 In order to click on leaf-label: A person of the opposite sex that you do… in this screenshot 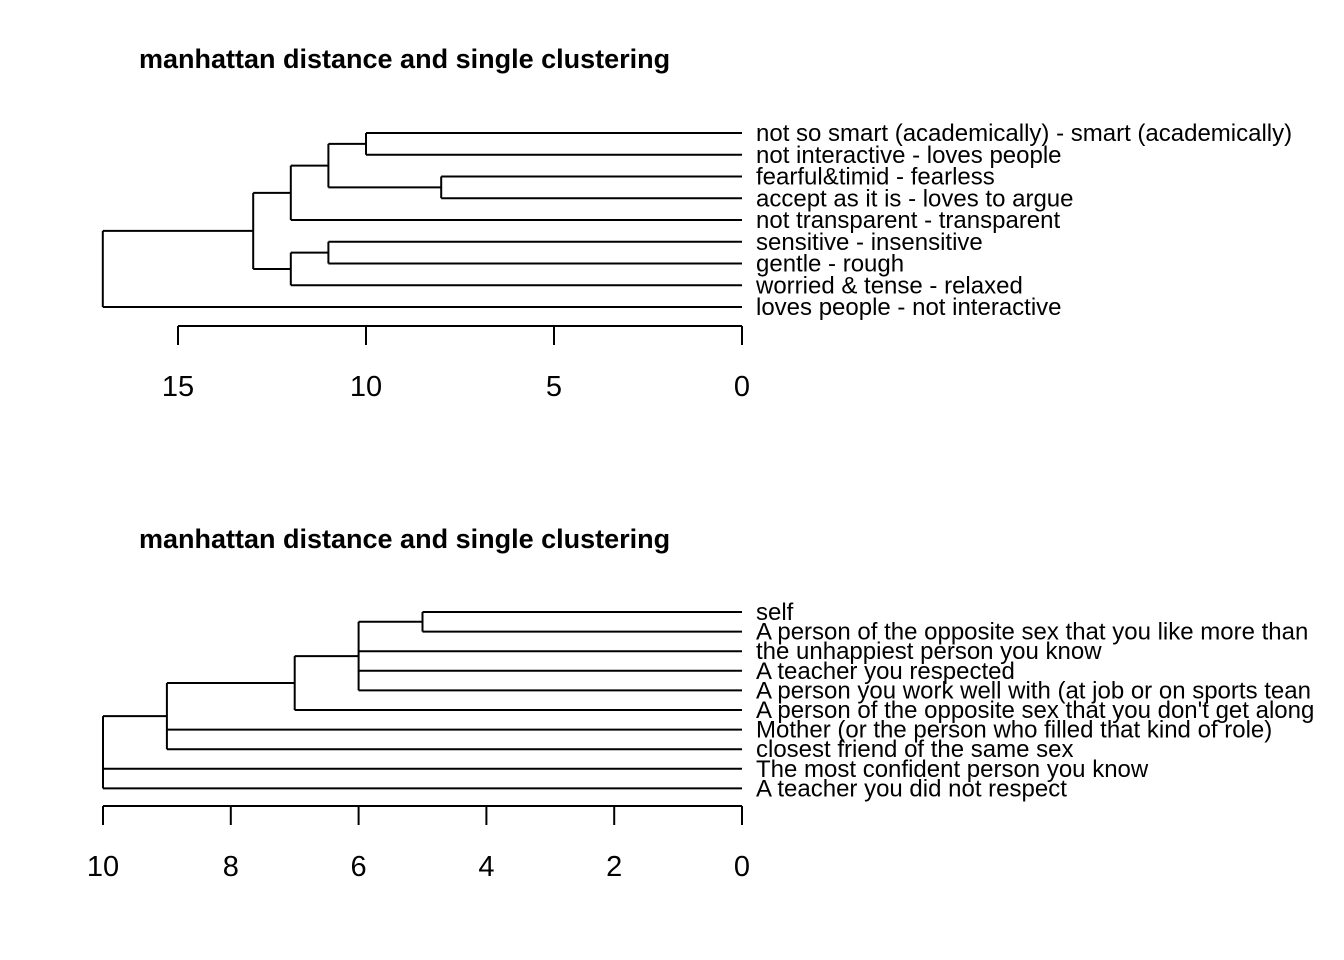, I will do `click(1035, 710)`.